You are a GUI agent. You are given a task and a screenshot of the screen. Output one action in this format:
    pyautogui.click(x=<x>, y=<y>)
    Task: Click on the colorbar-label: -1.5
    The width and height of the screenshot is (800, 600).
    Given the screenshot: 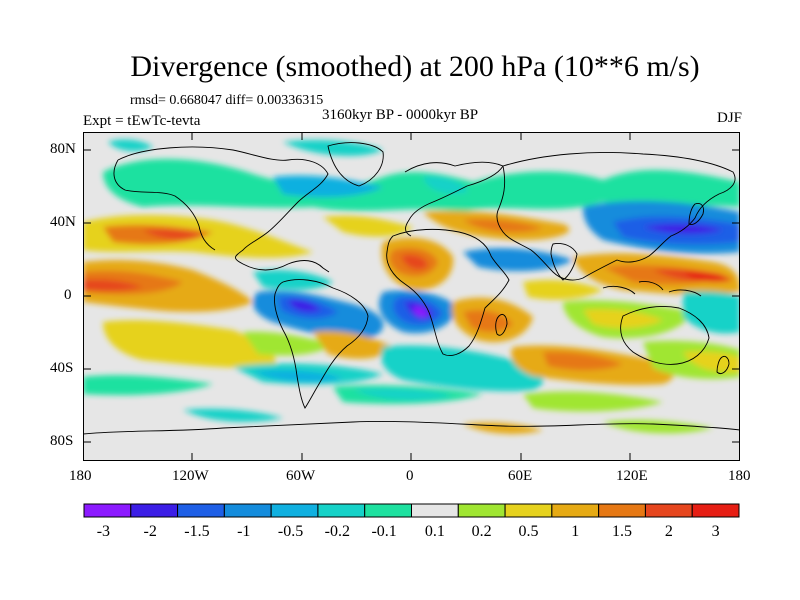 What is the action you would take?
    pyautogui.click(x=196, y=531)
    